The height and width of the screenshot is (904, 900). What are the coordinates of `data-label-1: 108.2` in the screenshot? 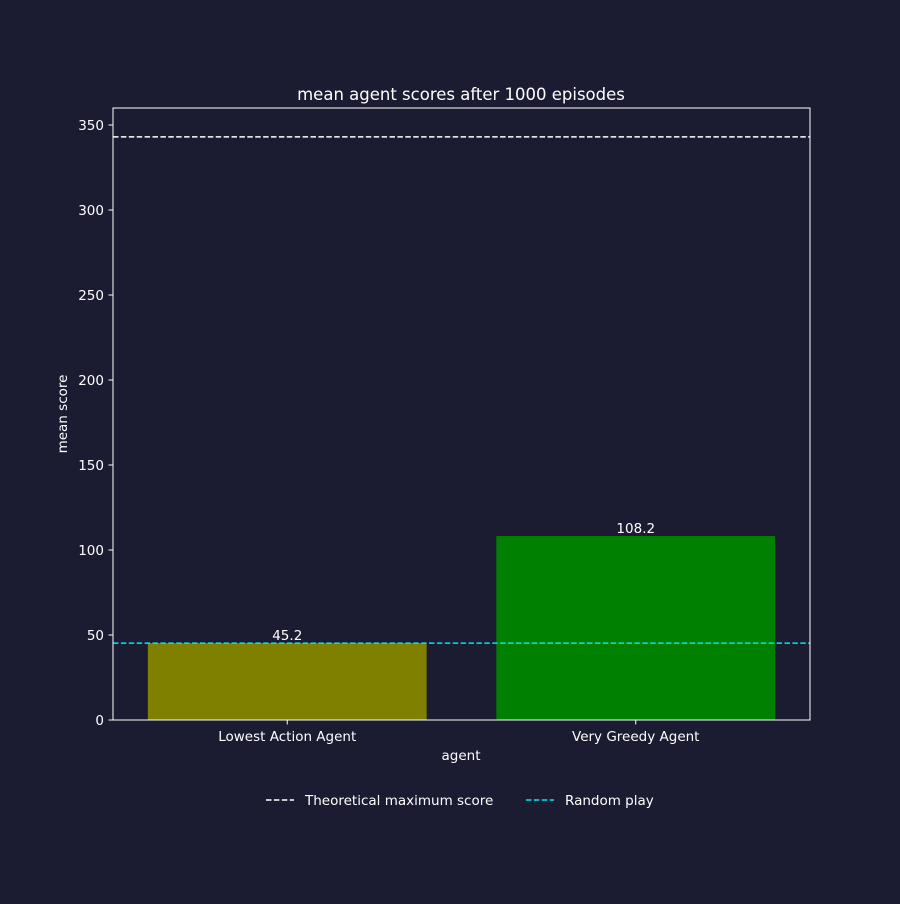 It's located at (635, 529).